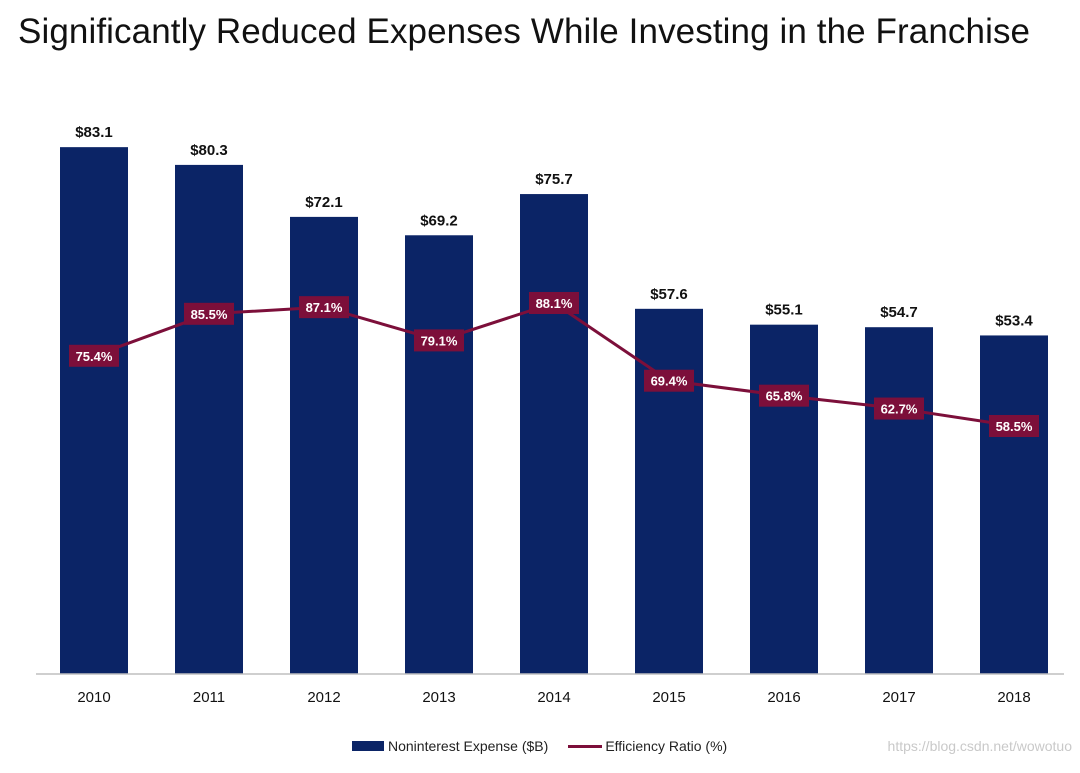 This screenshot has height=773, width=1080. What do you see at coordinates (899, 500) in the screenshot?
I see `bar-2017` at bounding box center [899, 500].